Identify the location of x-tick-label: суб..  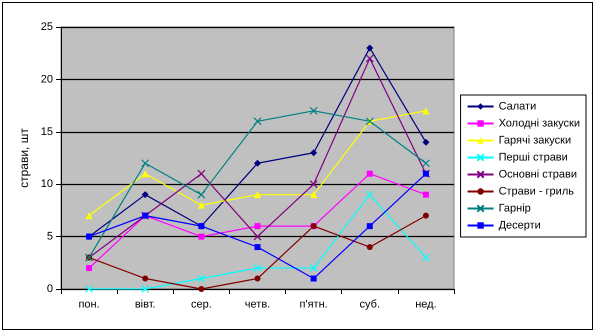
(370, 304).